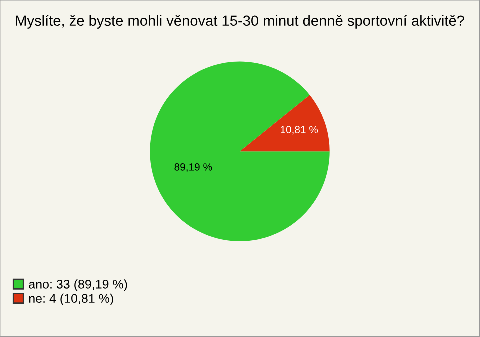  I want to click on legend-label: ano: 33 (89,19 %), so click(78, 286).